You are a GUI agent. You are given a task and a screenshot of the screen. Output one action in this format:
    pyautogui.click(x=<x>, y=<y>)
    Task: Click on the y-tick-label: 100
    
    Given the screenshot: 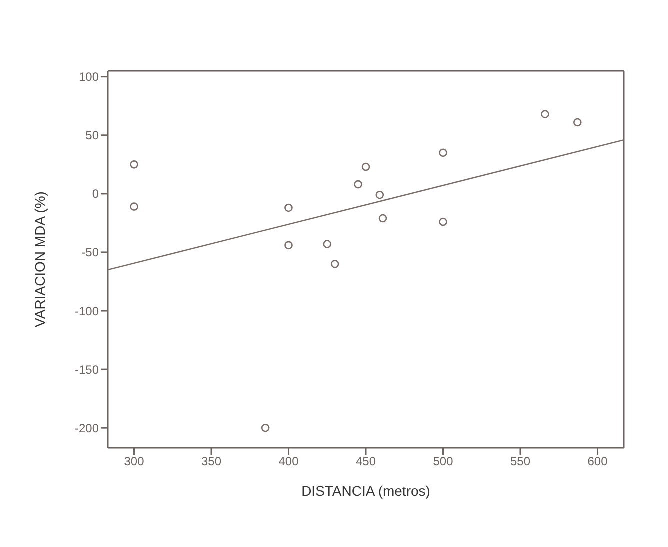 What is the action you would take?
    pyautogui.click(x=89, y=77)
    